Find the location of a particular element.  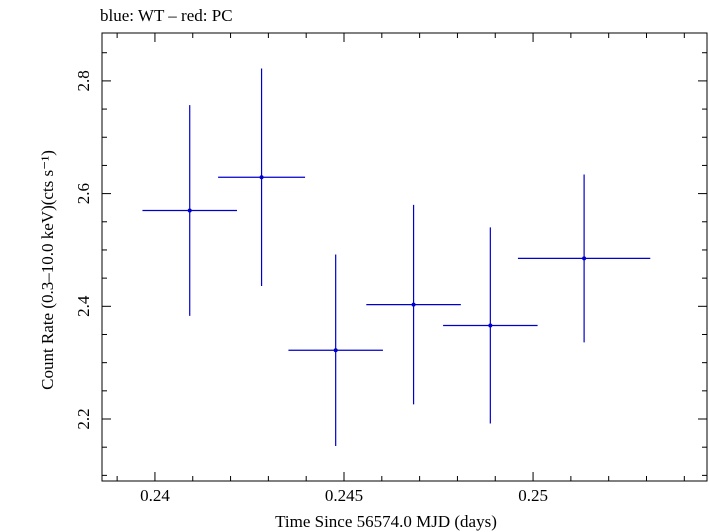

y-axis-label: Count Rate (0.3–10.0 keV)(cts s⁻¹) is located at coordinates (47, 270).